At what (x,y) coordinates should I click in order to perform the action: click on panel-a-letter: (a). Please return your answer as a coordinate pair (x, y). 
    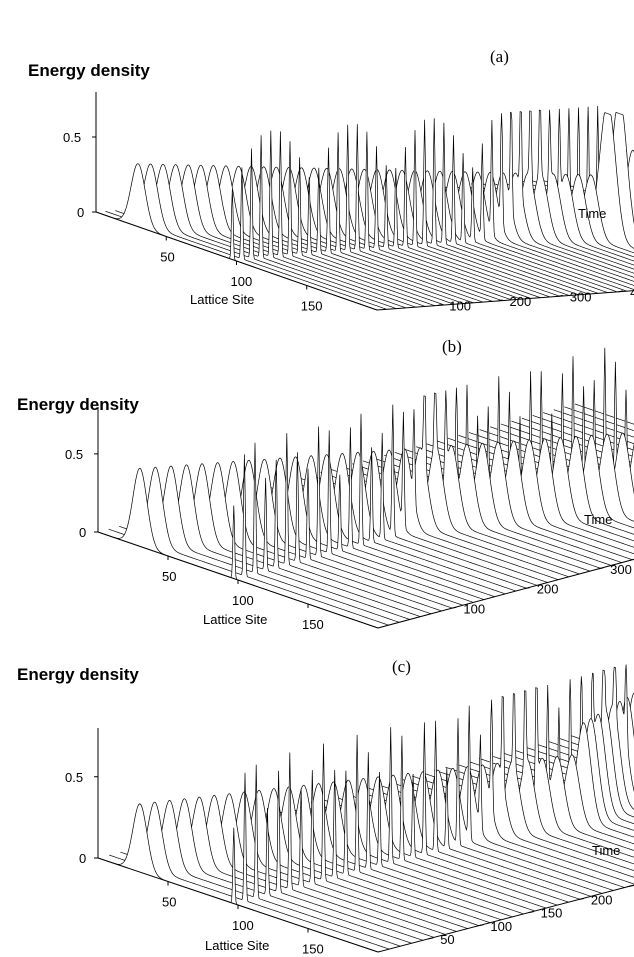
    Looking at the image, I should click on (499, 56).